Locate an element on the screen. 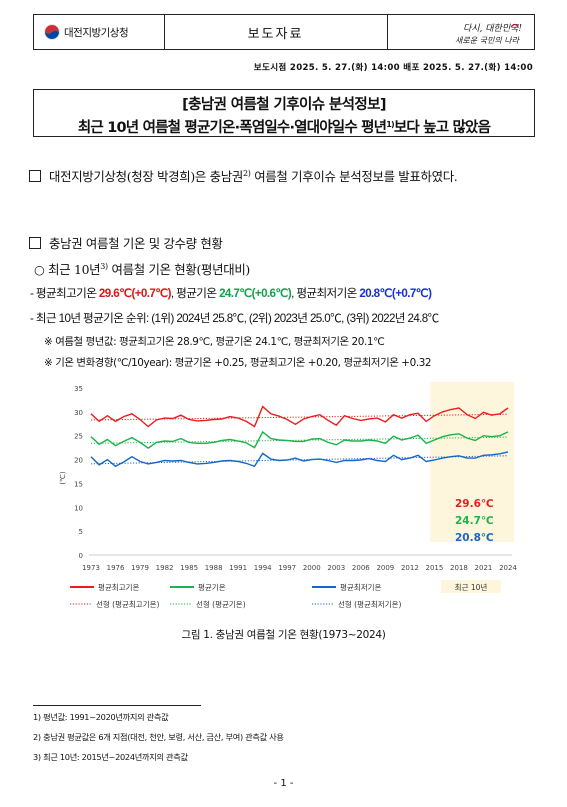 The image size is (567, 807). x-tick-label: 1979 is located at coordinates (140, 568).